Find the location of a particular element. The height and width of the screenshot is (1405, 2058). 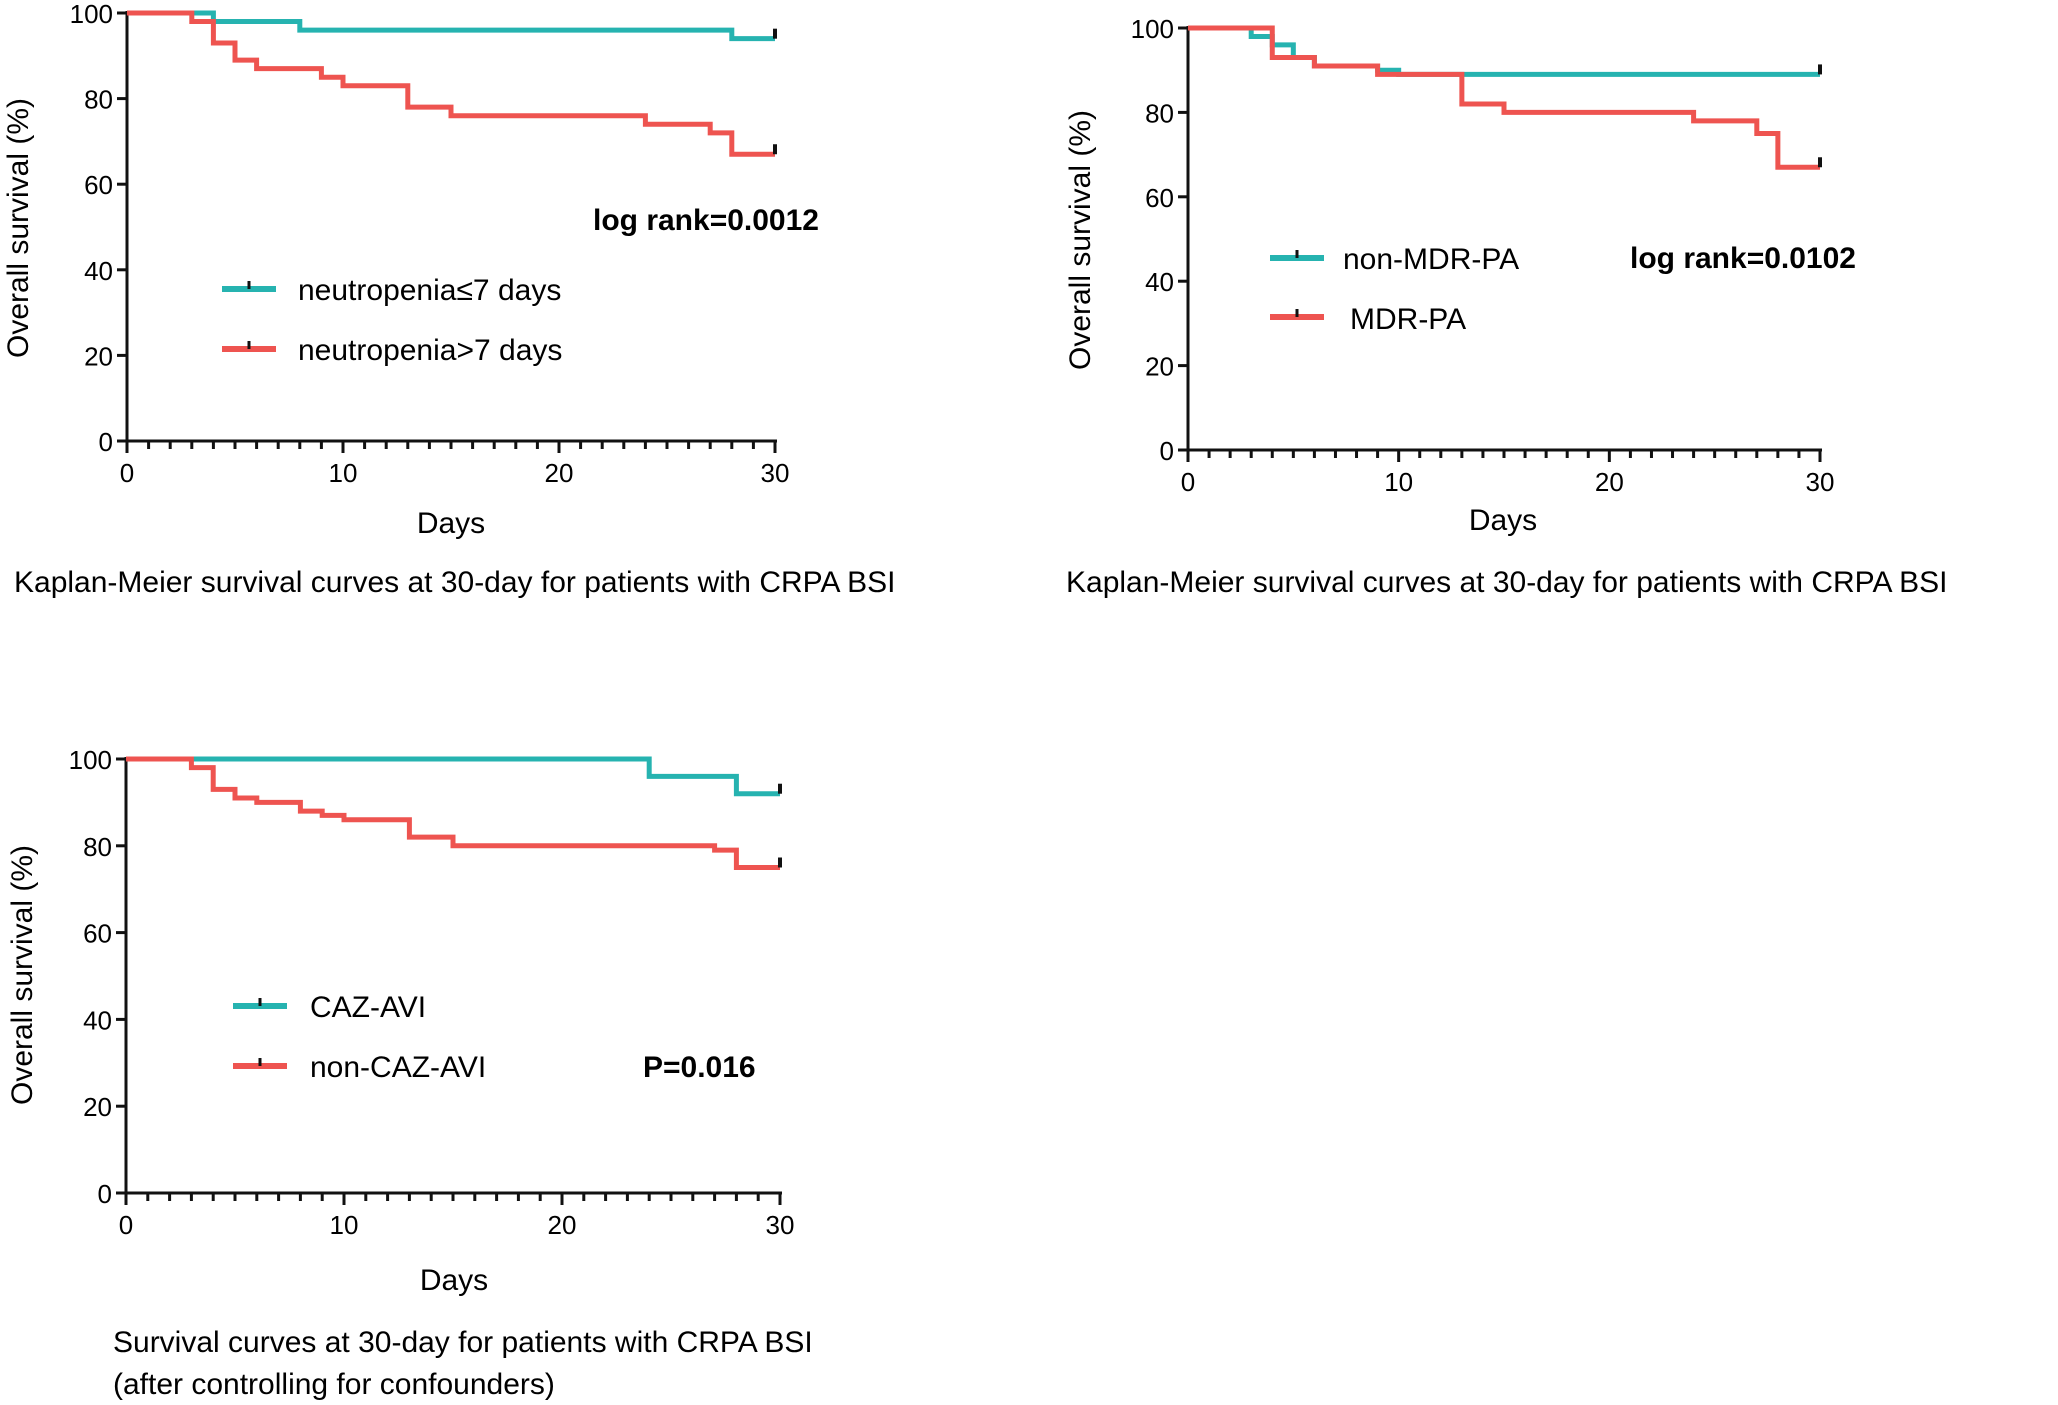

caption-line: (after controlling for confounders) is located at coordinates (334, 1384).